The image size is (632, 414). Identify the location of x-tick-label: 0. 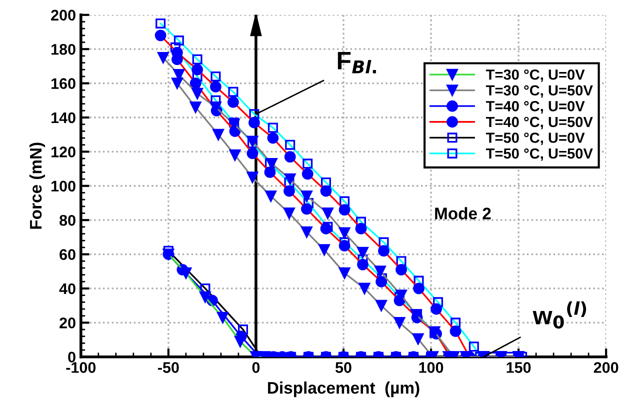
(256, 367).